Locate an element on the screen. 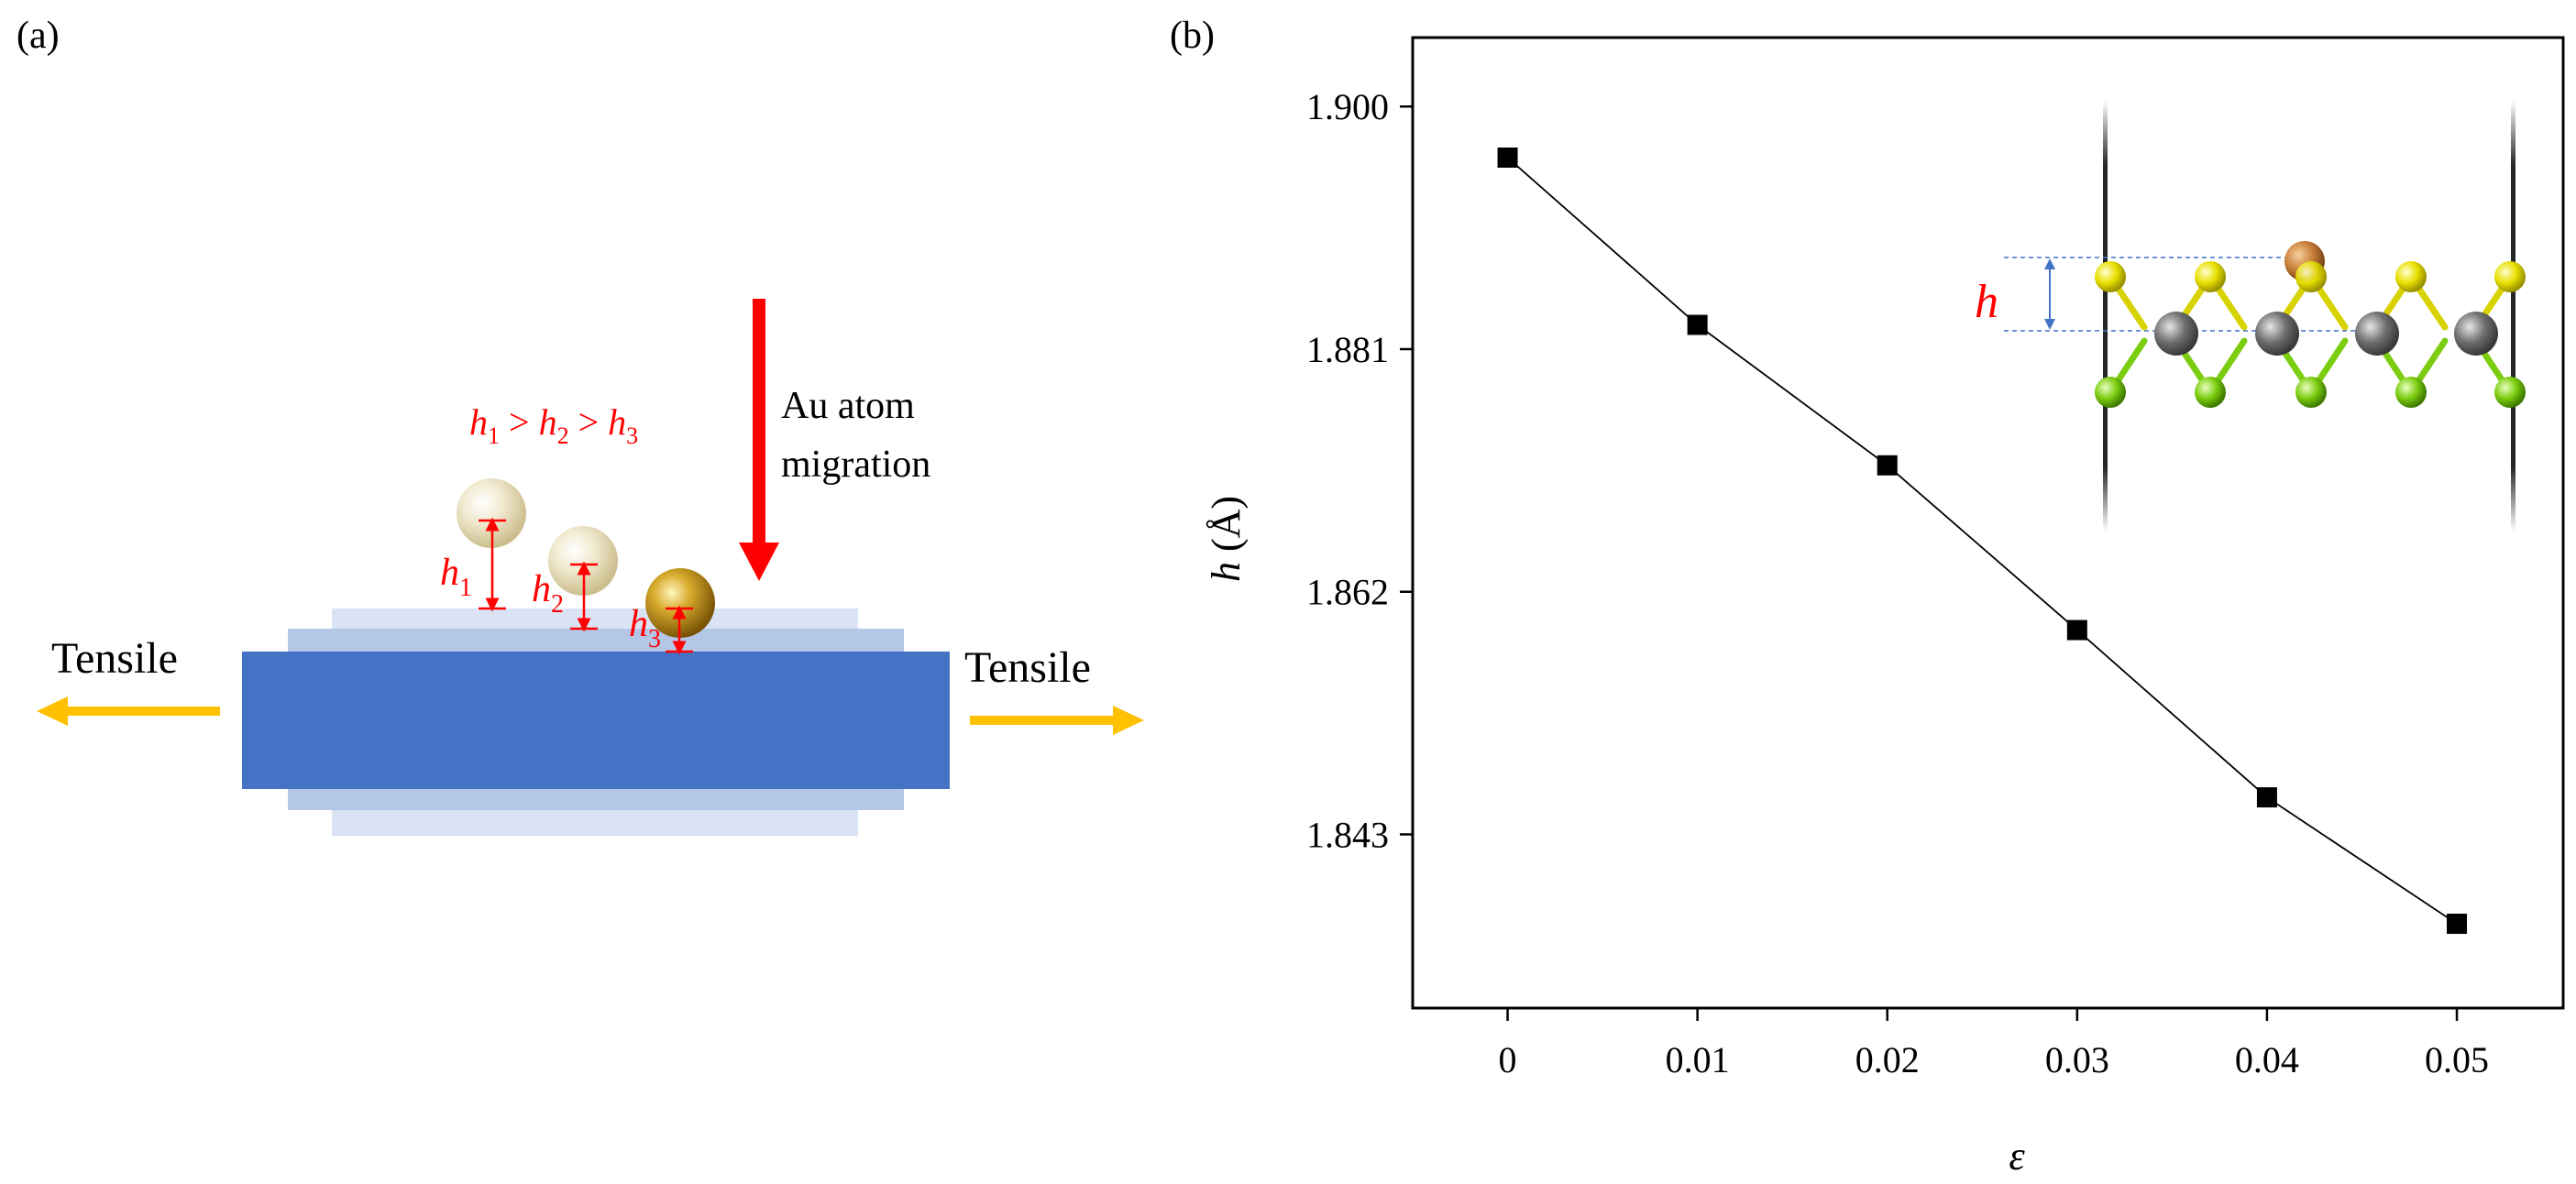  height-markers is located at coordinates (586, 586).